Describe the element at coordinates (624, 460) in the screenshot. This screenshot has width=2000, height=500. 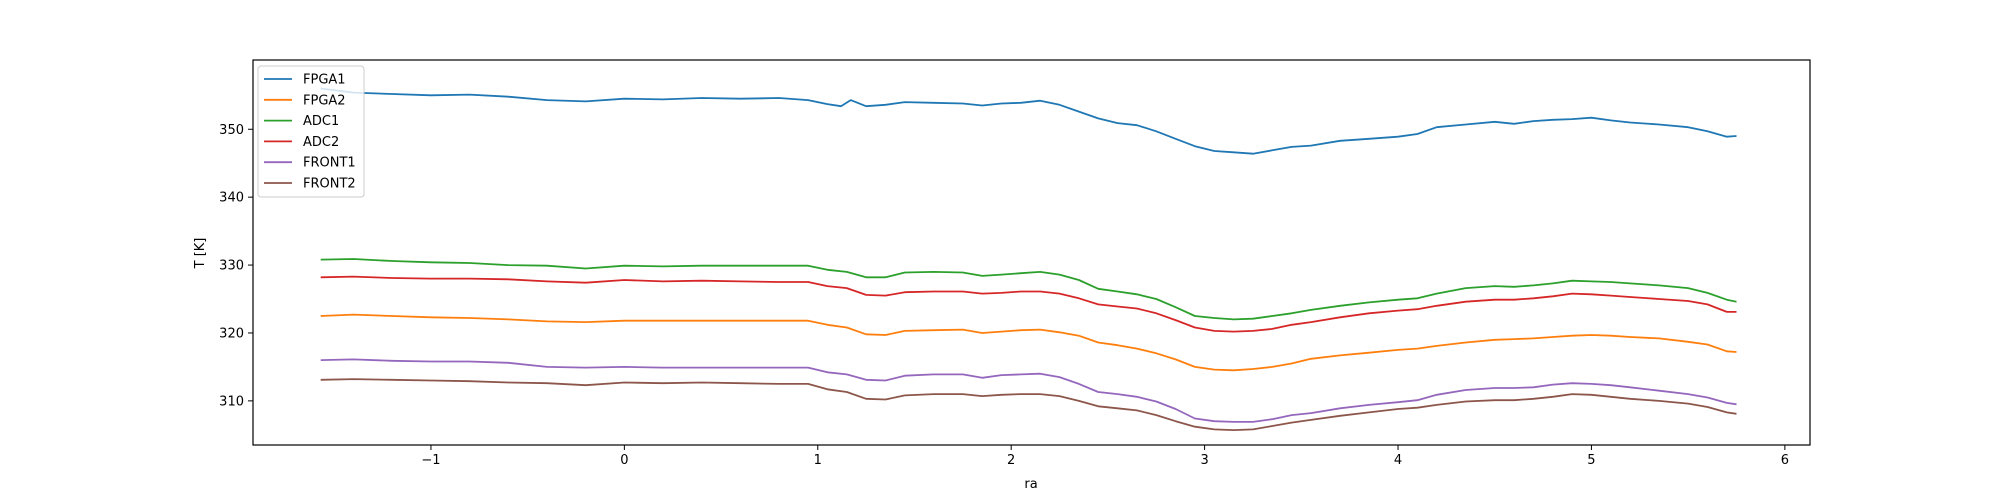
I see `x-tick-label: 0` at that location.